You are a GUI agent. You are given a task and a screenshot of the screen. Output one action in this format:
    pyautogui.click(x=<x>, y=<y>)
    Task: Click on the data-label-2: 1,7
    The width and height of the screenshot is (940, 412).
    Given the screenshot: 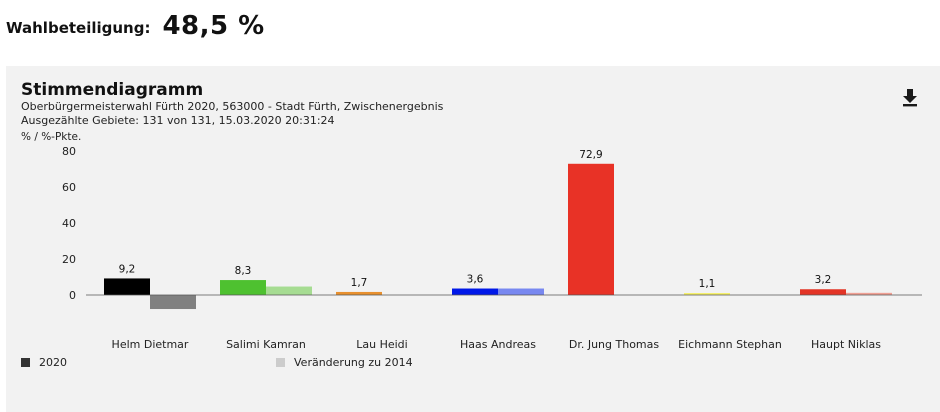 What is the action you would take?
    pyautogui.click(x=359, y=283)
    